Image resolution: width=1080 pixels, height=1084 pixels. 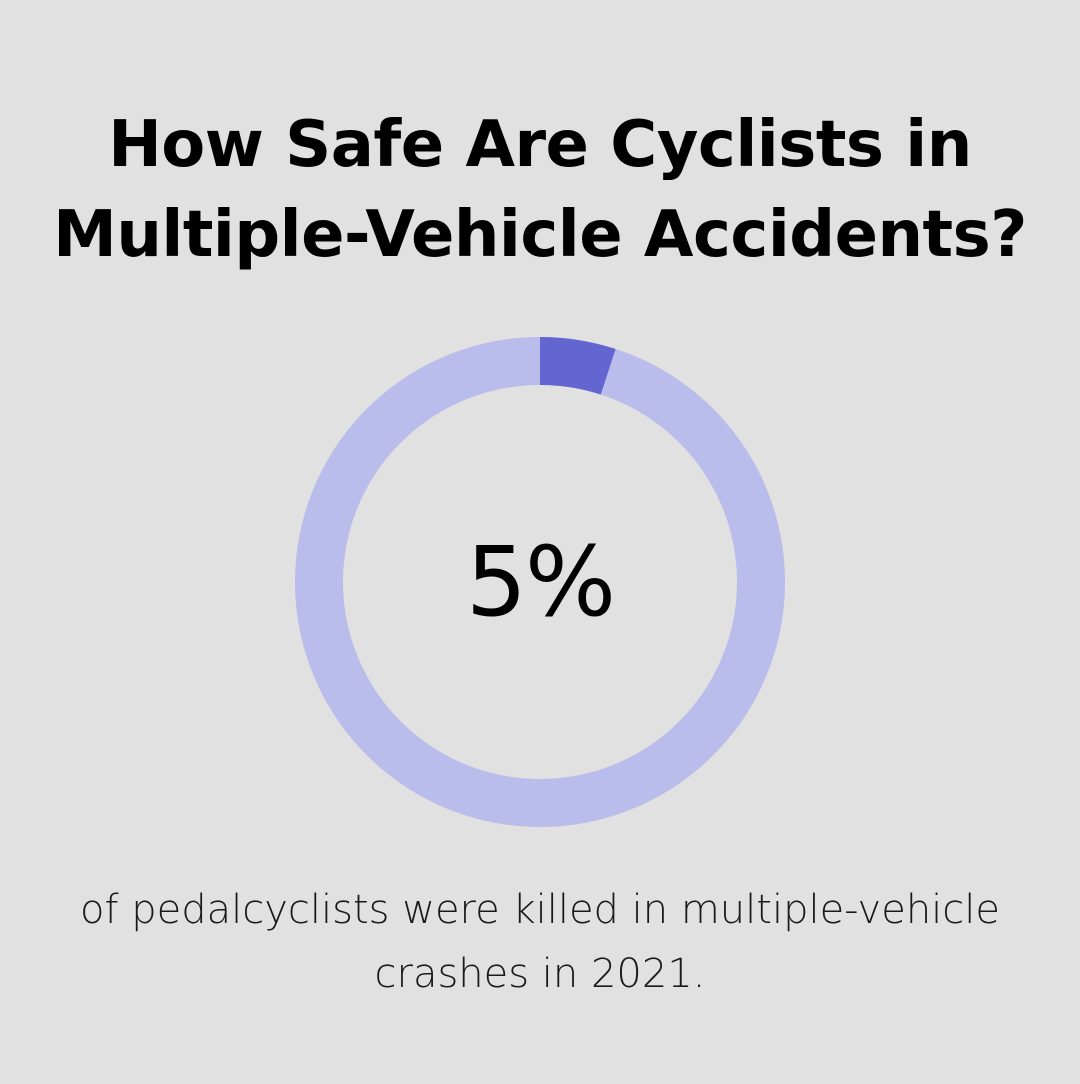 I want to click on title-line-2: Multiple-Vehicle Accidents?, so click(x=540, y=235).